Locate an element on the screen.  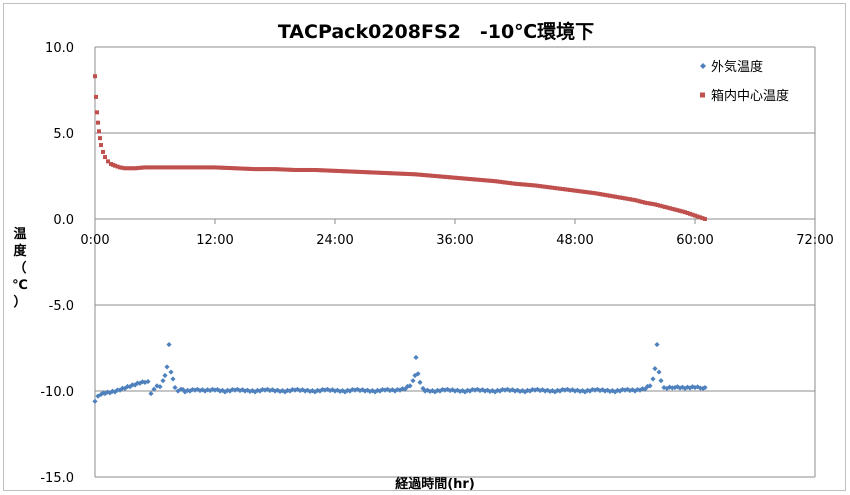
series-outside-temp is located at coordinates (400, 372).